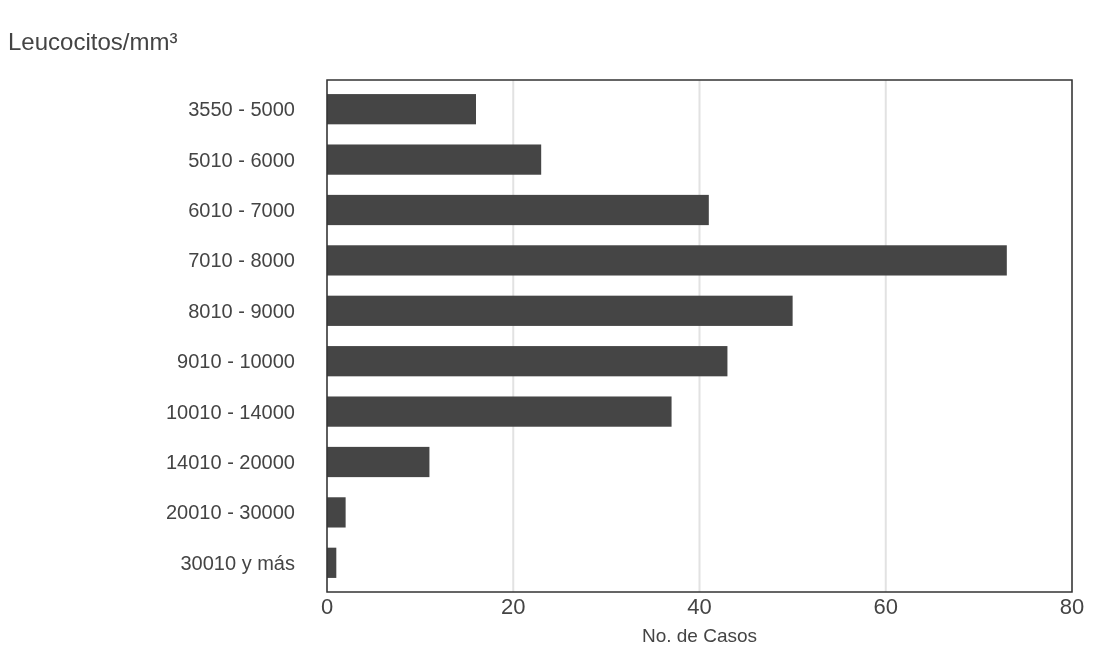 This screenshot has width=1096, height=656. I want to click on y-tick-label: 14010 - 20000, so click(230, 462).